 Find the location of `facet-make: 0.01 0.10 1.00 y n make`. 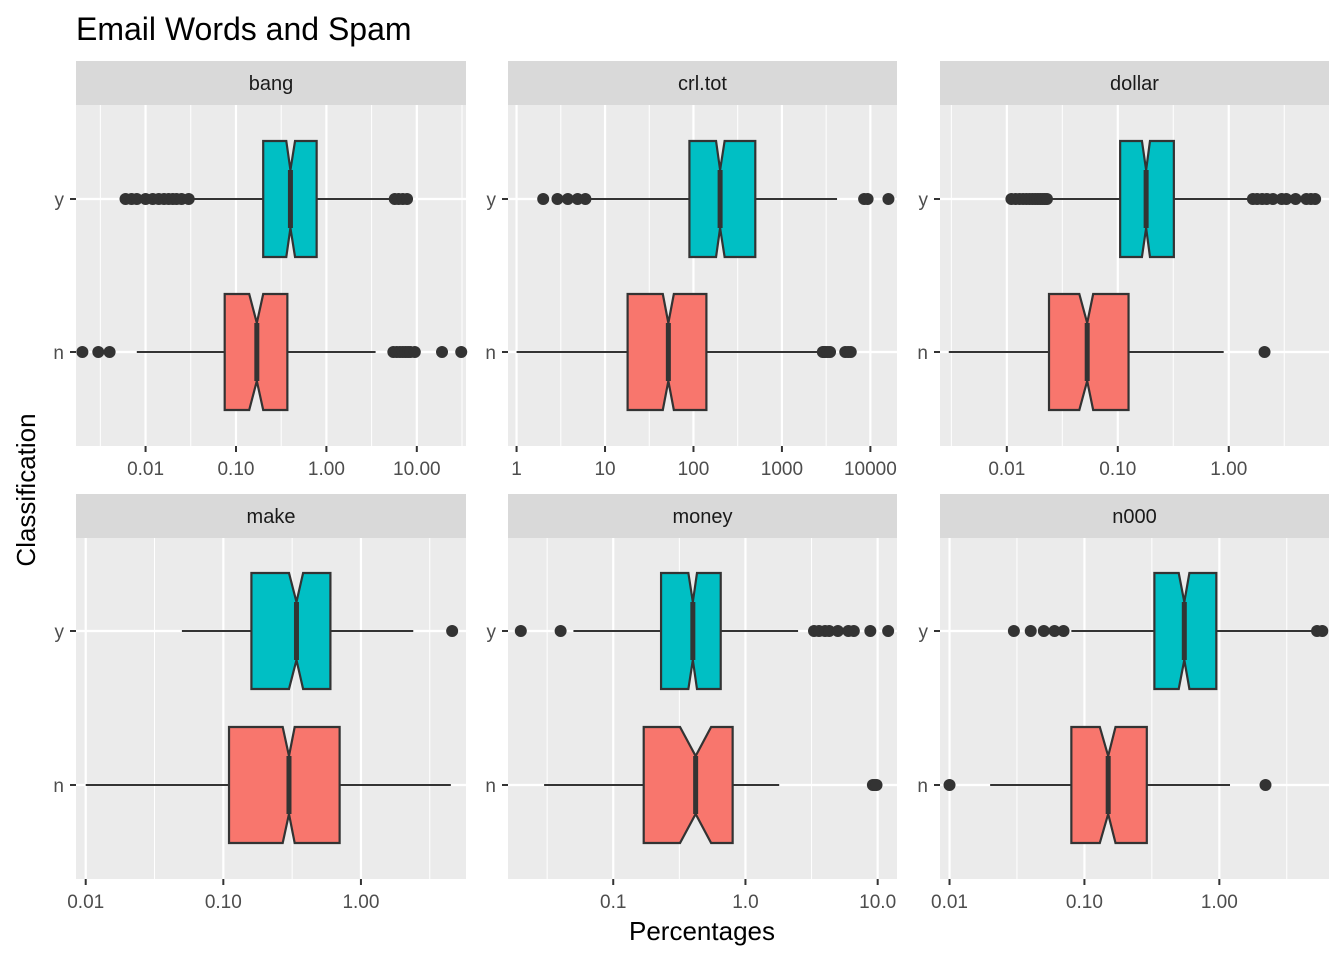

facet-make: 0.01 0.10 1.00 y n make is located at coordinates (259, 703).